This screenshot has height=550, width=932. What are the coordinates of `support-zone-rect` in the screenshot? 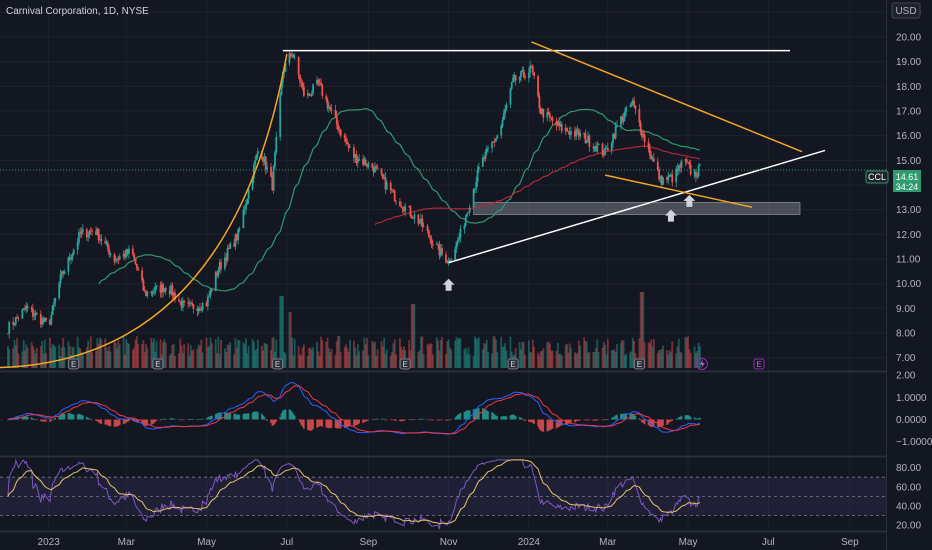 It's located at (637, 208).